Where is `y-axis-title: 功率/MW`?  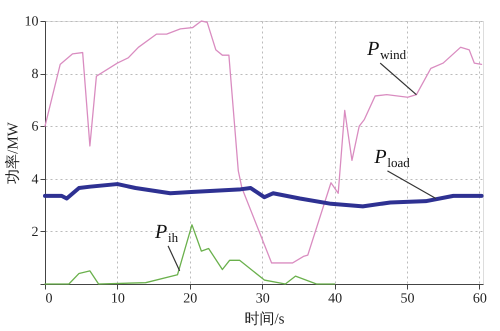 y-axis-title: 功率/MW is located at coordinates (13, 152).